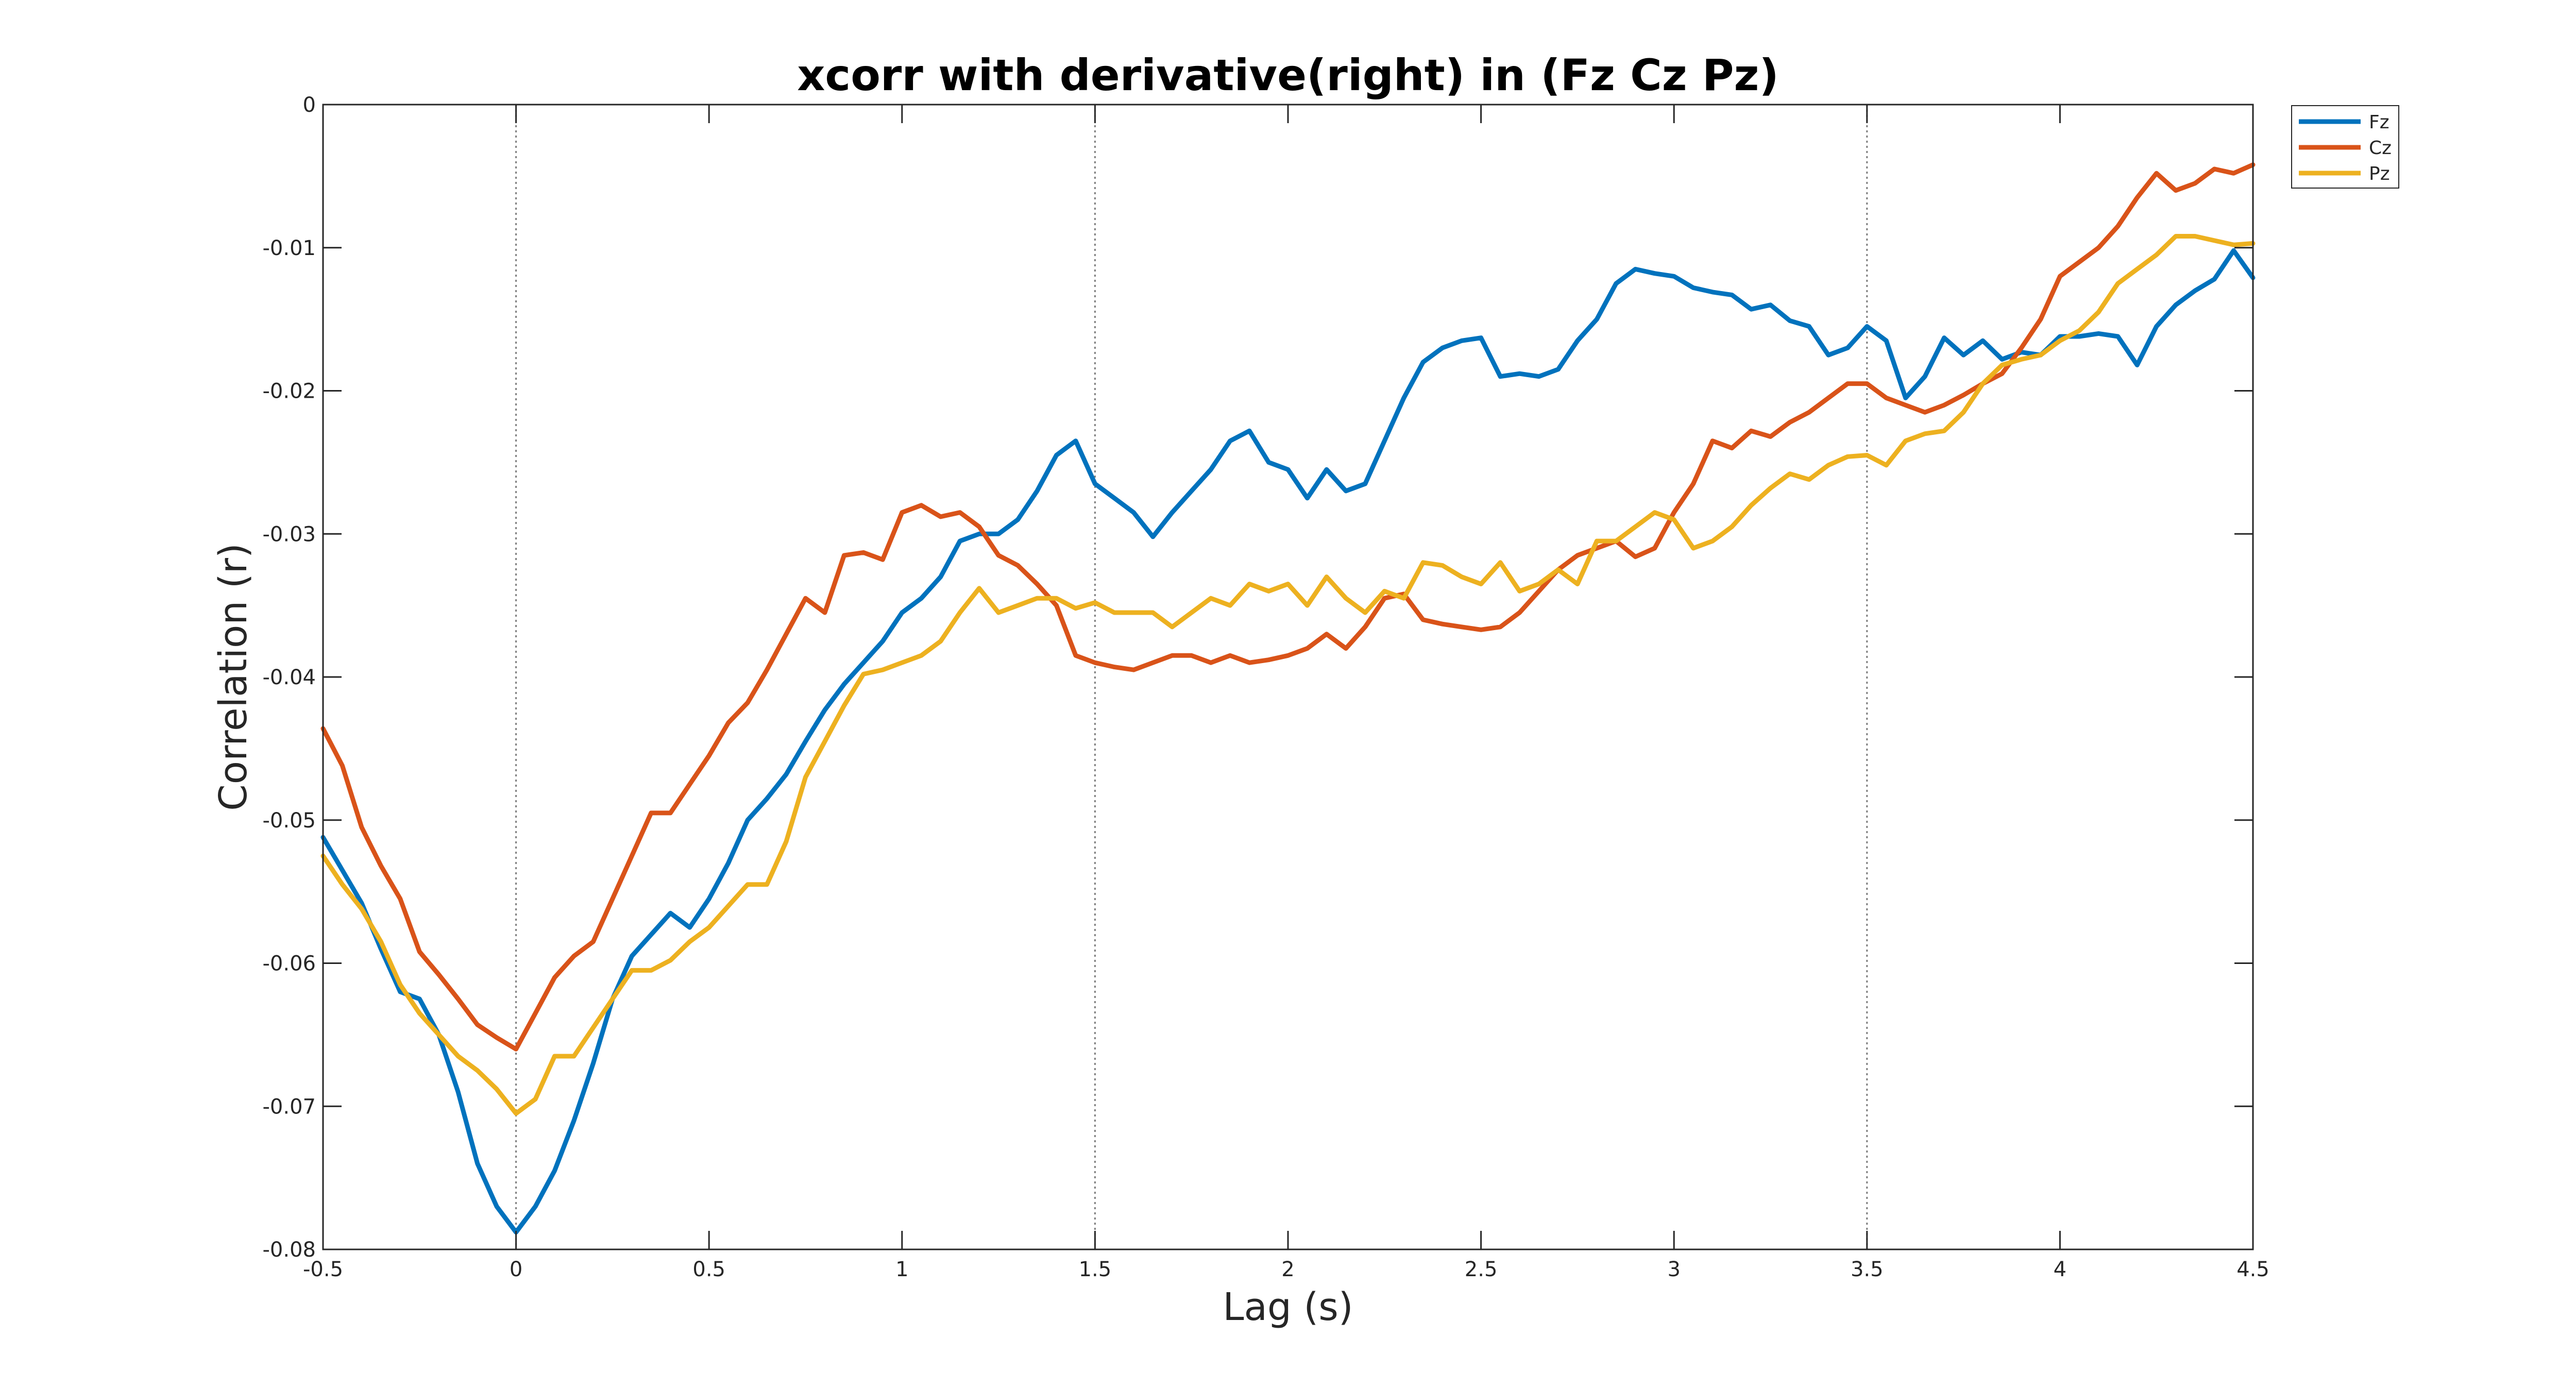  I want to click on x-tick-label: 0, so click(516, 1269).